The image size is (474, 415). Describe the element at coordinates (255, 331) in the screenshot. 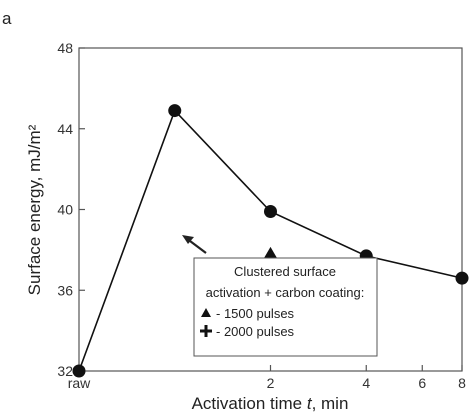

I see `legend-entry-2000: - 2000 pulses` at that location.